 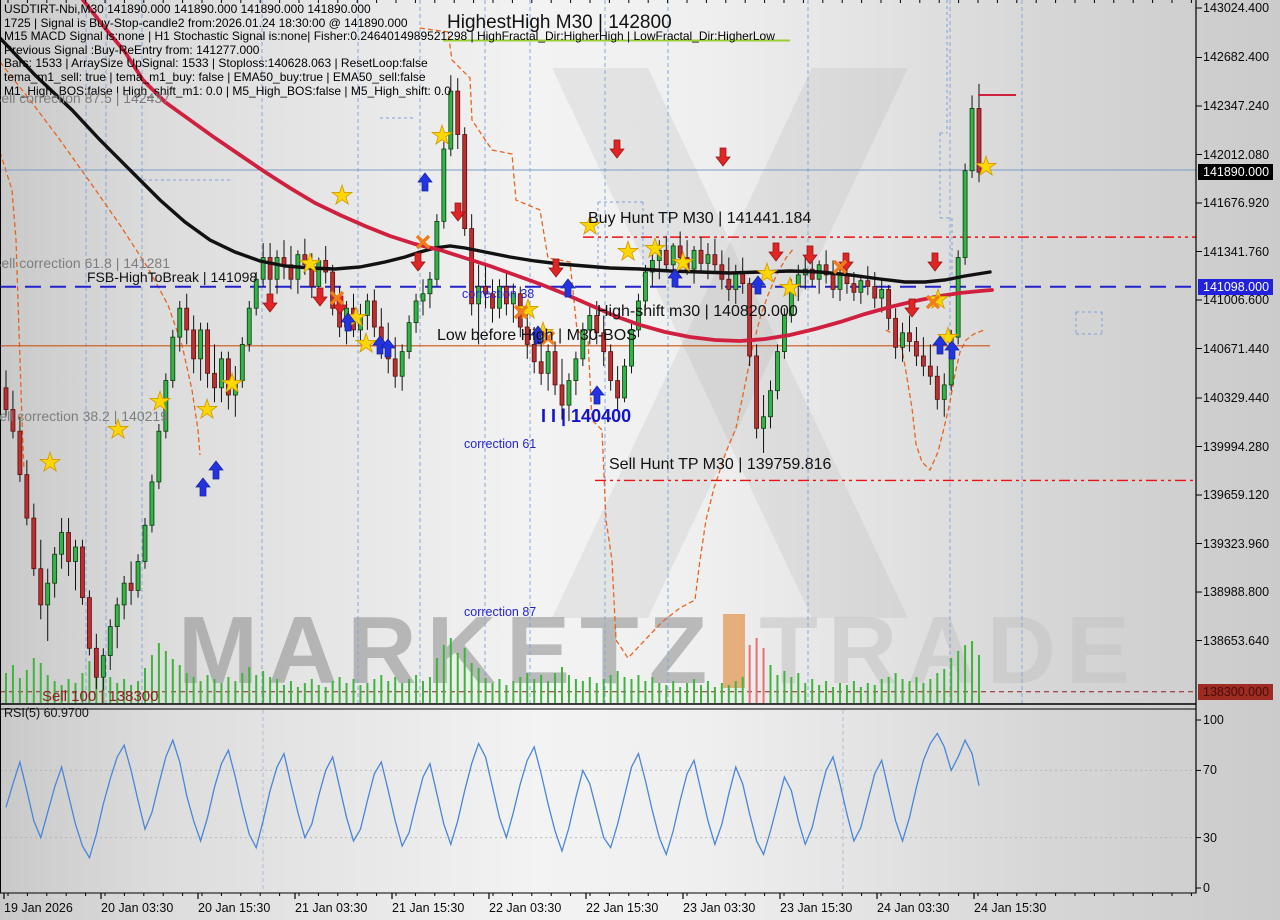 What do you see at coordinates (1236, 154) in the screenshot?
I see `price-tick-label: 142012.080` at bounding box center [1236, 154].